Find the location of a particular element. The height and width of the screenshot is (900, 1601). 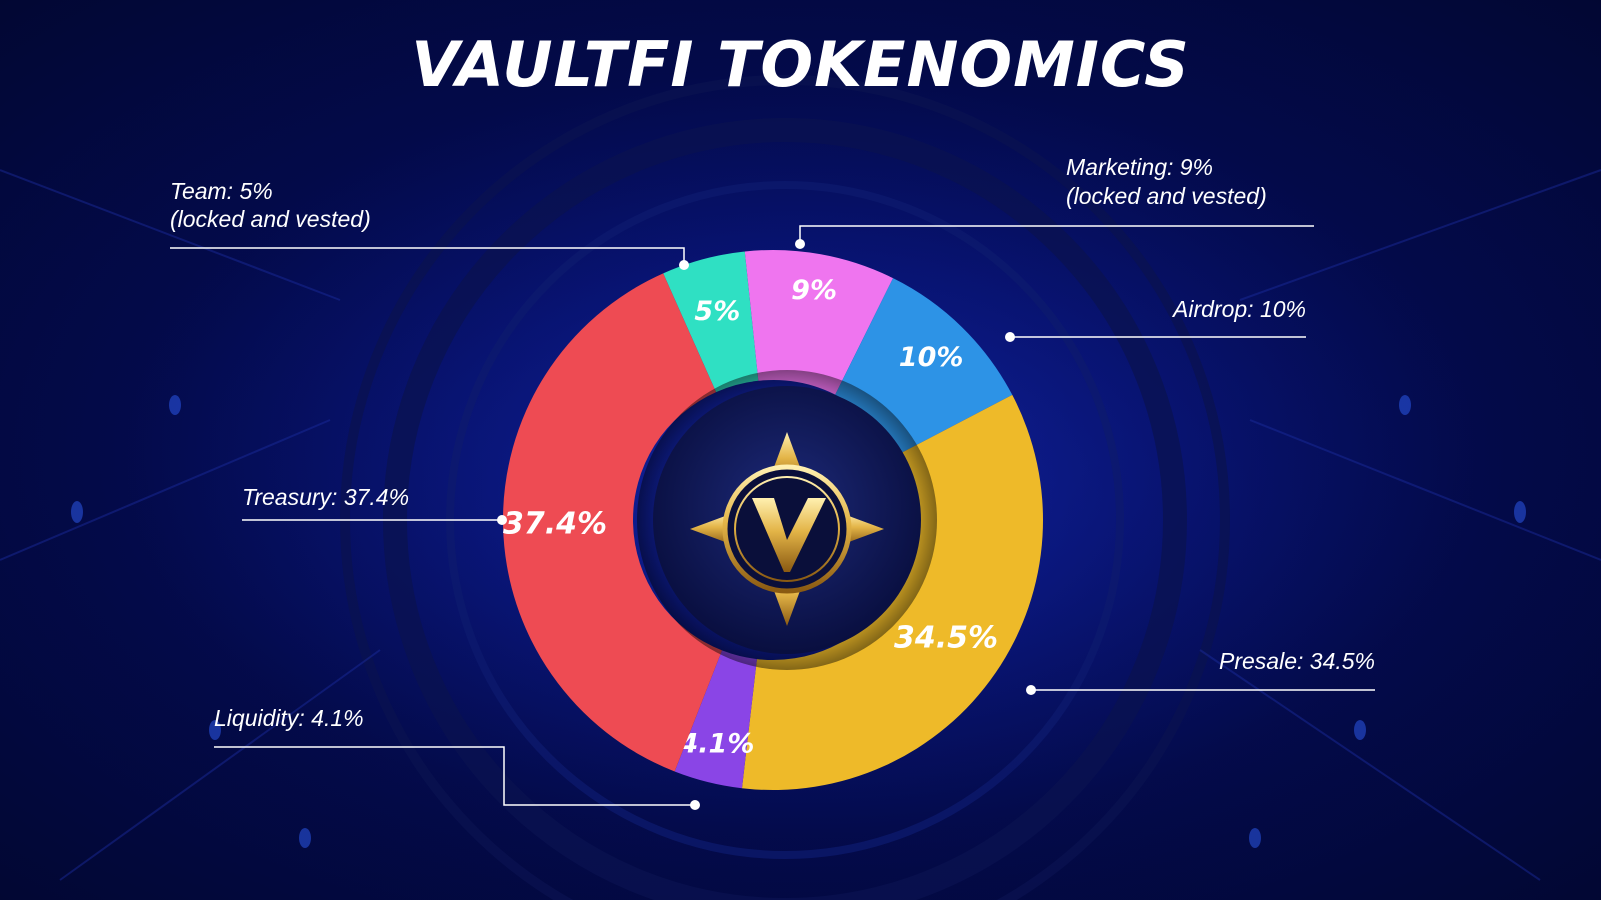

leader-line-marketing is located at coordinates (1056, 234).